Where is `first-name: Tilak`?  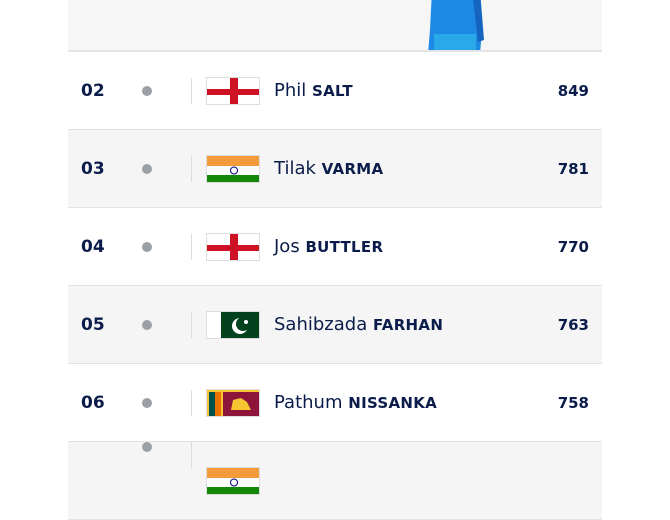 first-name: Tilak is located at coordinates (295, 168).